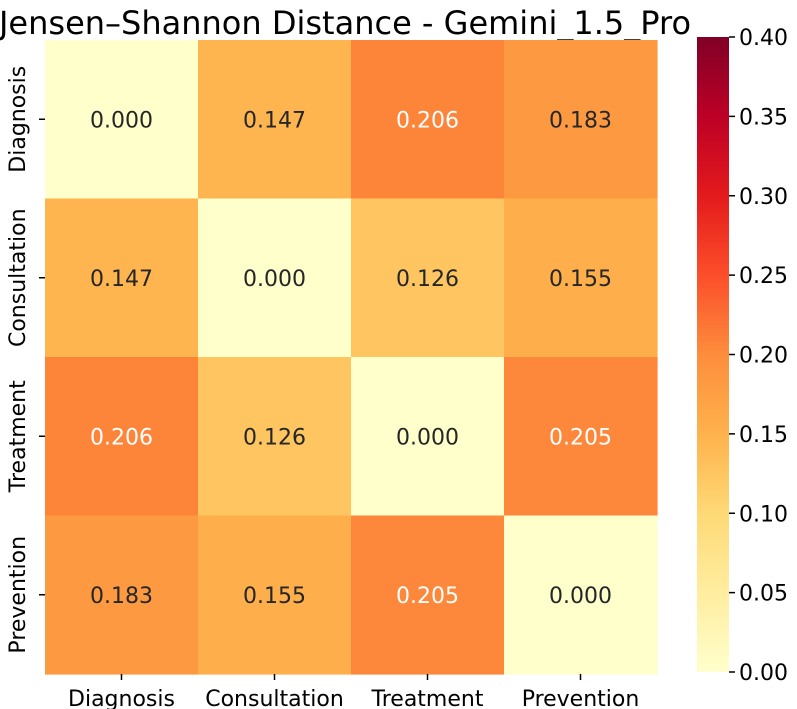  I want to click on cell-value-prevention-prevention: 0.000, so click(580, 596).